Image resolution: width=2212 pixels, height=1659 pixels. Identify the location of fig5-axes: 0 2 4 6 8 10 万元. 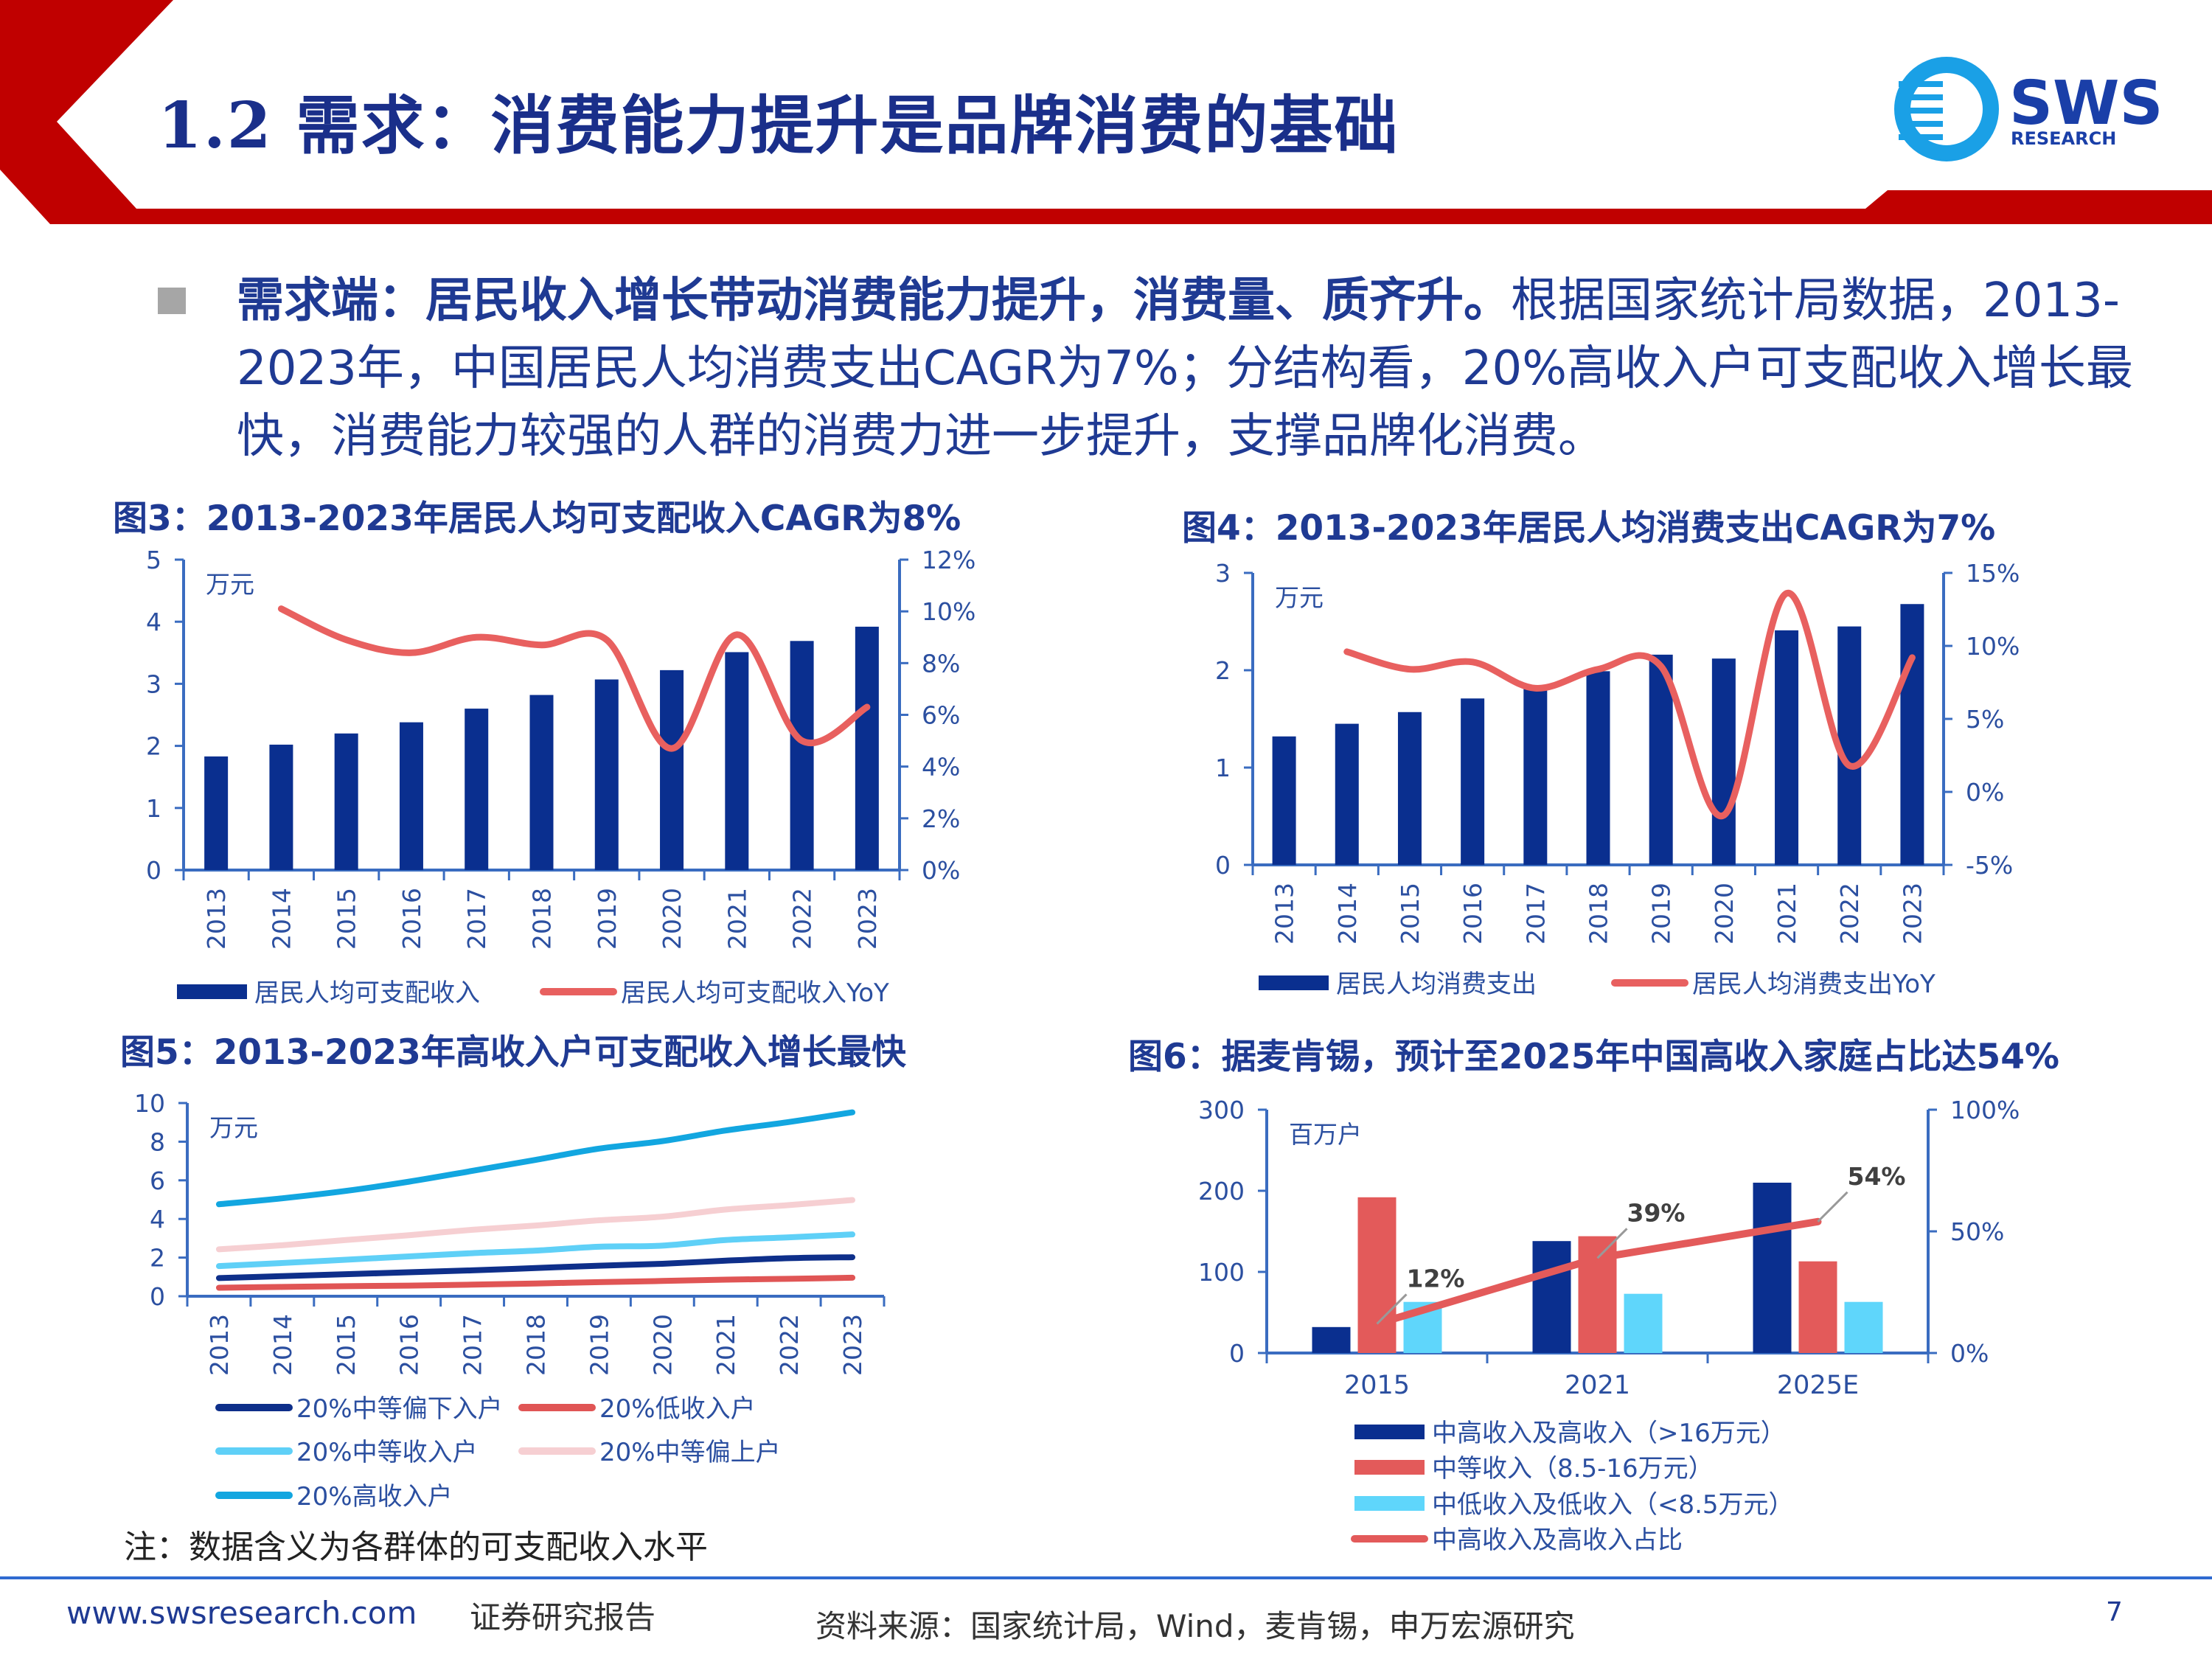
(509, 1200).